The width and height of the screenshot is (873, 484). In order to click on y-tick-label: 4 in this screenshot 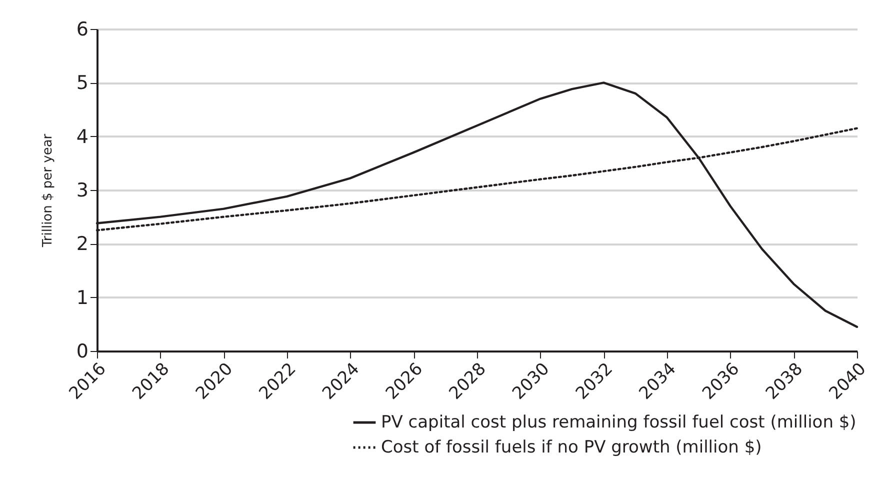, I will do `click(82, 137)`.